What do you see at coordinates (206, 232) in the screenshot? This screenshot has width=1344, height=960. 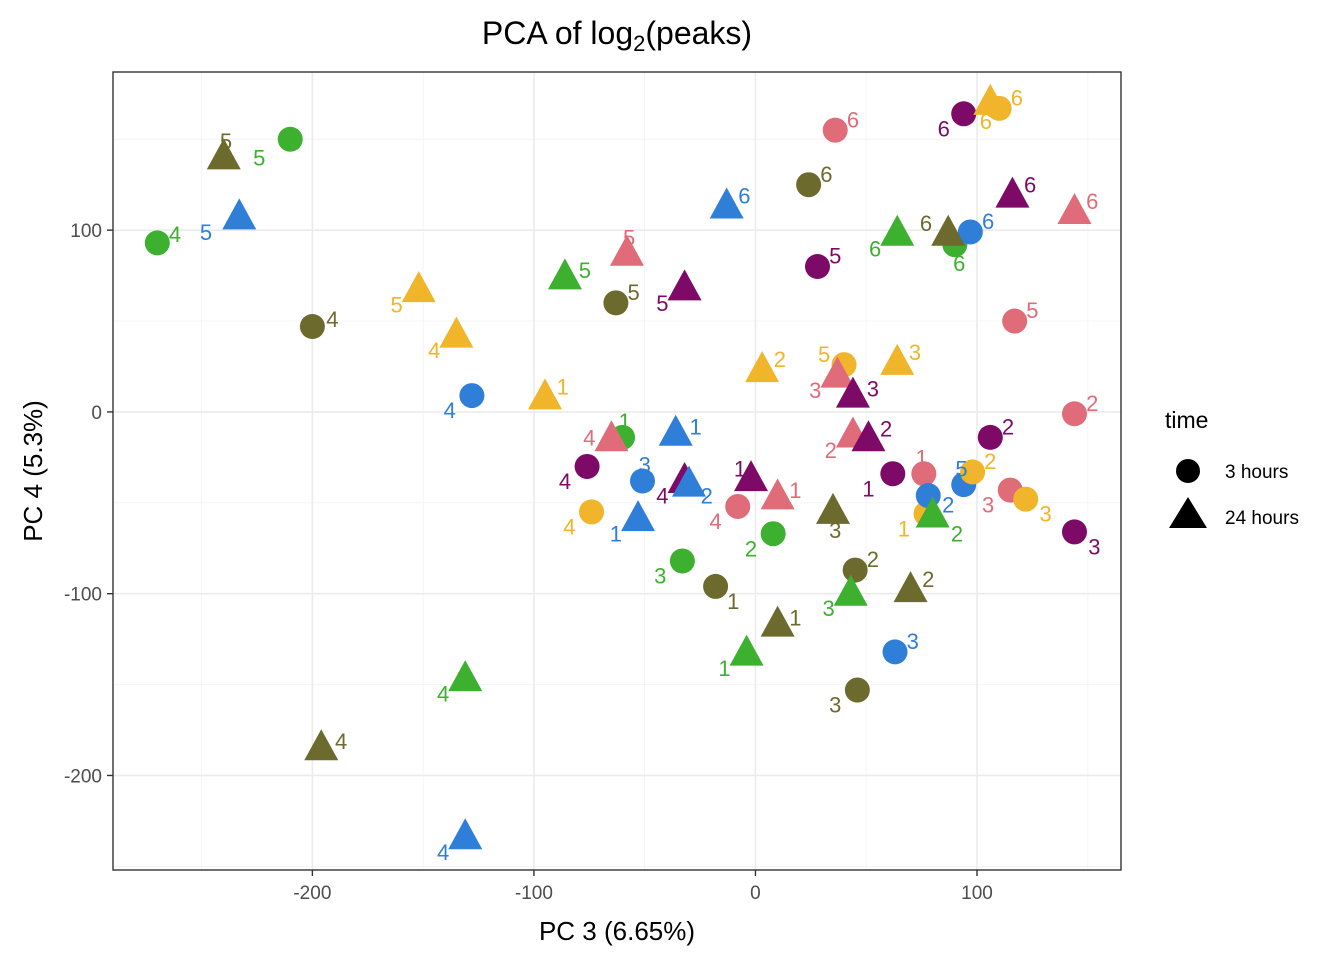 I see `point-label-blue: 5` at bounding box center [206, 232].